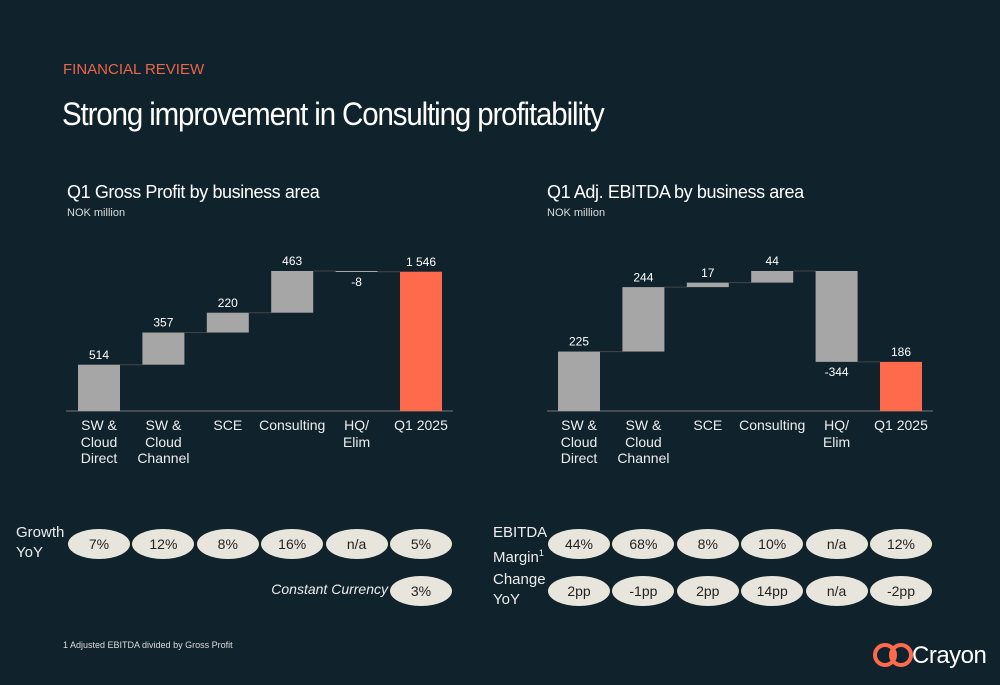  I want to click on value-label: 1 546, so click(421, 262).